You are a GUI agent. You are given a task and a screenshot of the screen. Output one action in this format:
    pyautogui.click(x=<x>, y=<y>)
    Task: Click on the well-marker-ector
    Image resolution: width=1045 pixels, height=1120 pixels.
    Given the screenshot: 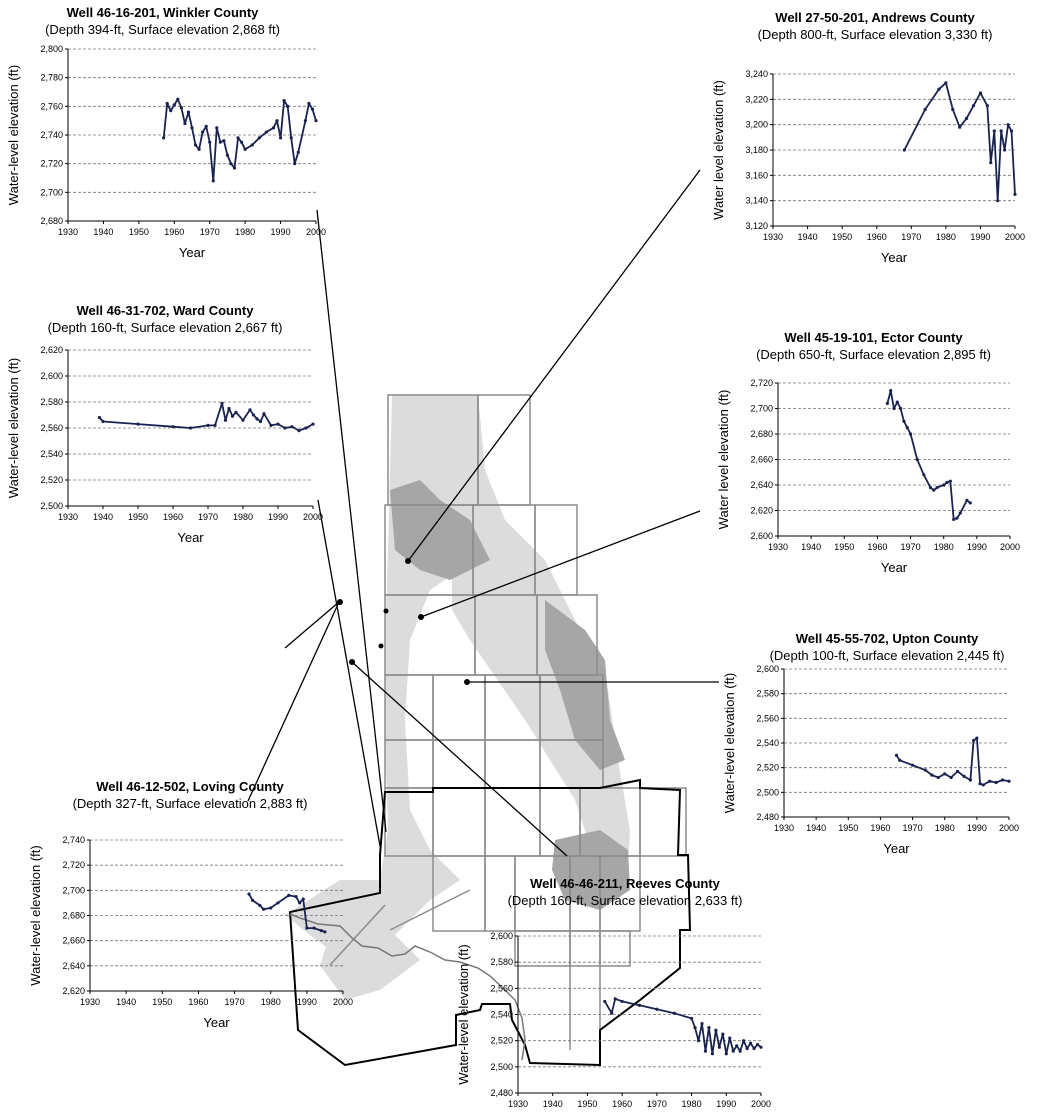 What is the action you would take?
    pyautogui.click(x=421, y=617)
    